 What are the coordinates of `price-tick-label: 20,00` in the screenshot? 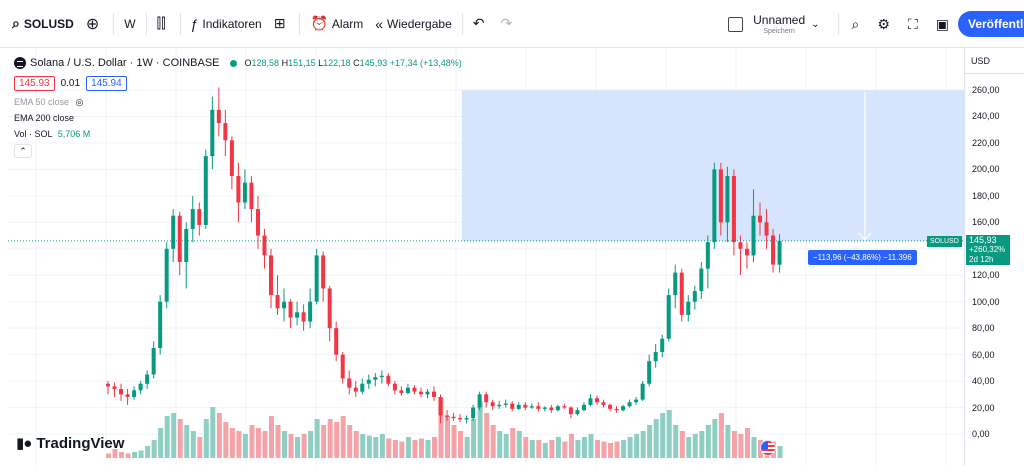 It's located at (983, 407).